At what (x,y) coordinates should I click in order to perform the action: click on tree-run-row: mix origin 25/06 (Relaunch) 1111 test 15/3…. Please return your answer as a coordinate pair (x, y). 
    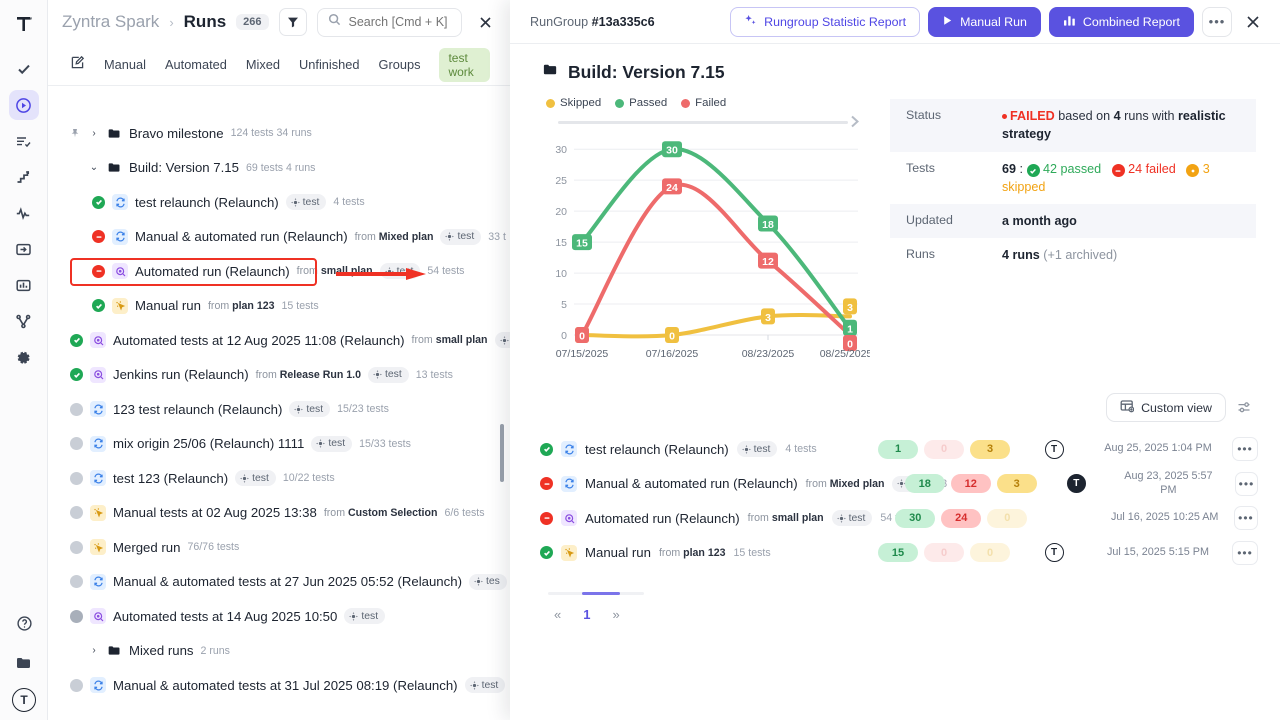
    Looking at the image, I should click on (279, 444).